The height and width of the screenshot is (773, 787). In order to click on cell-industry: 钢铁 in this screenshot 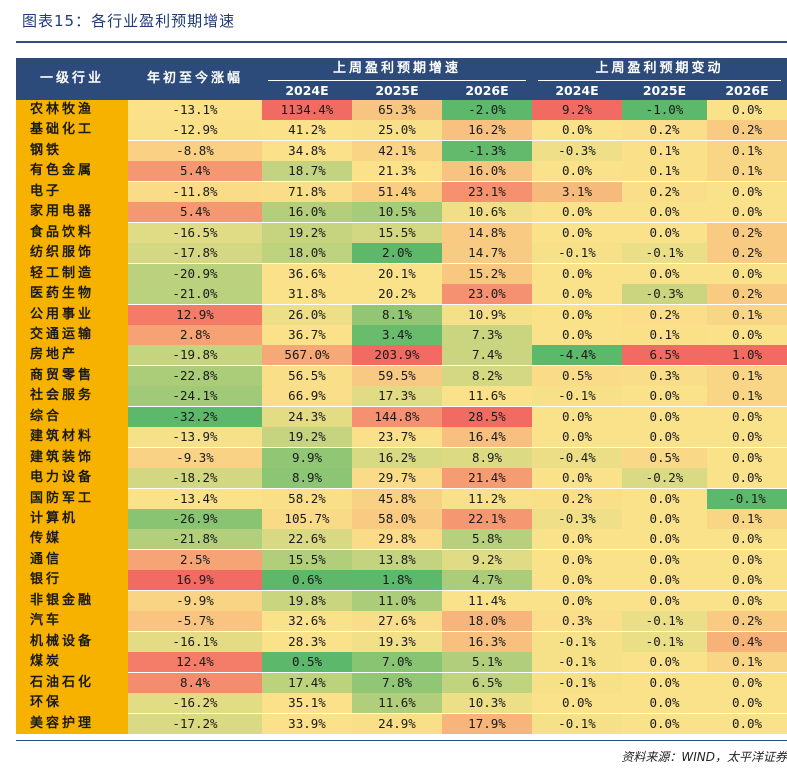, I will do `click(46, 150)`.